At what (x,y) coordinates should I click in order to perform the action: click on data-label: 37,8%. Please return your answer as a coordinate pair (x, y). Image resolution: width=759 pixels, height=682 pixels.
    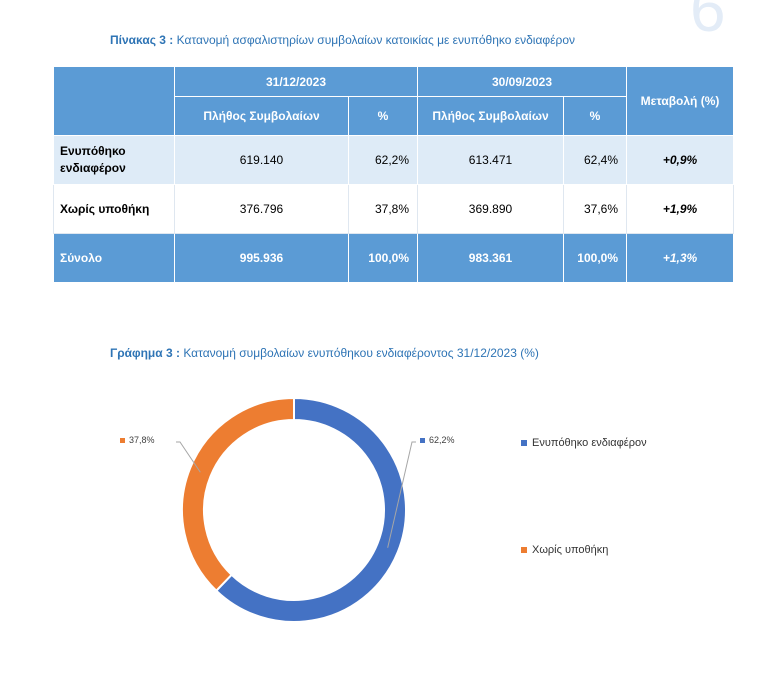
    Looking at the image, I should click on (137, 440).